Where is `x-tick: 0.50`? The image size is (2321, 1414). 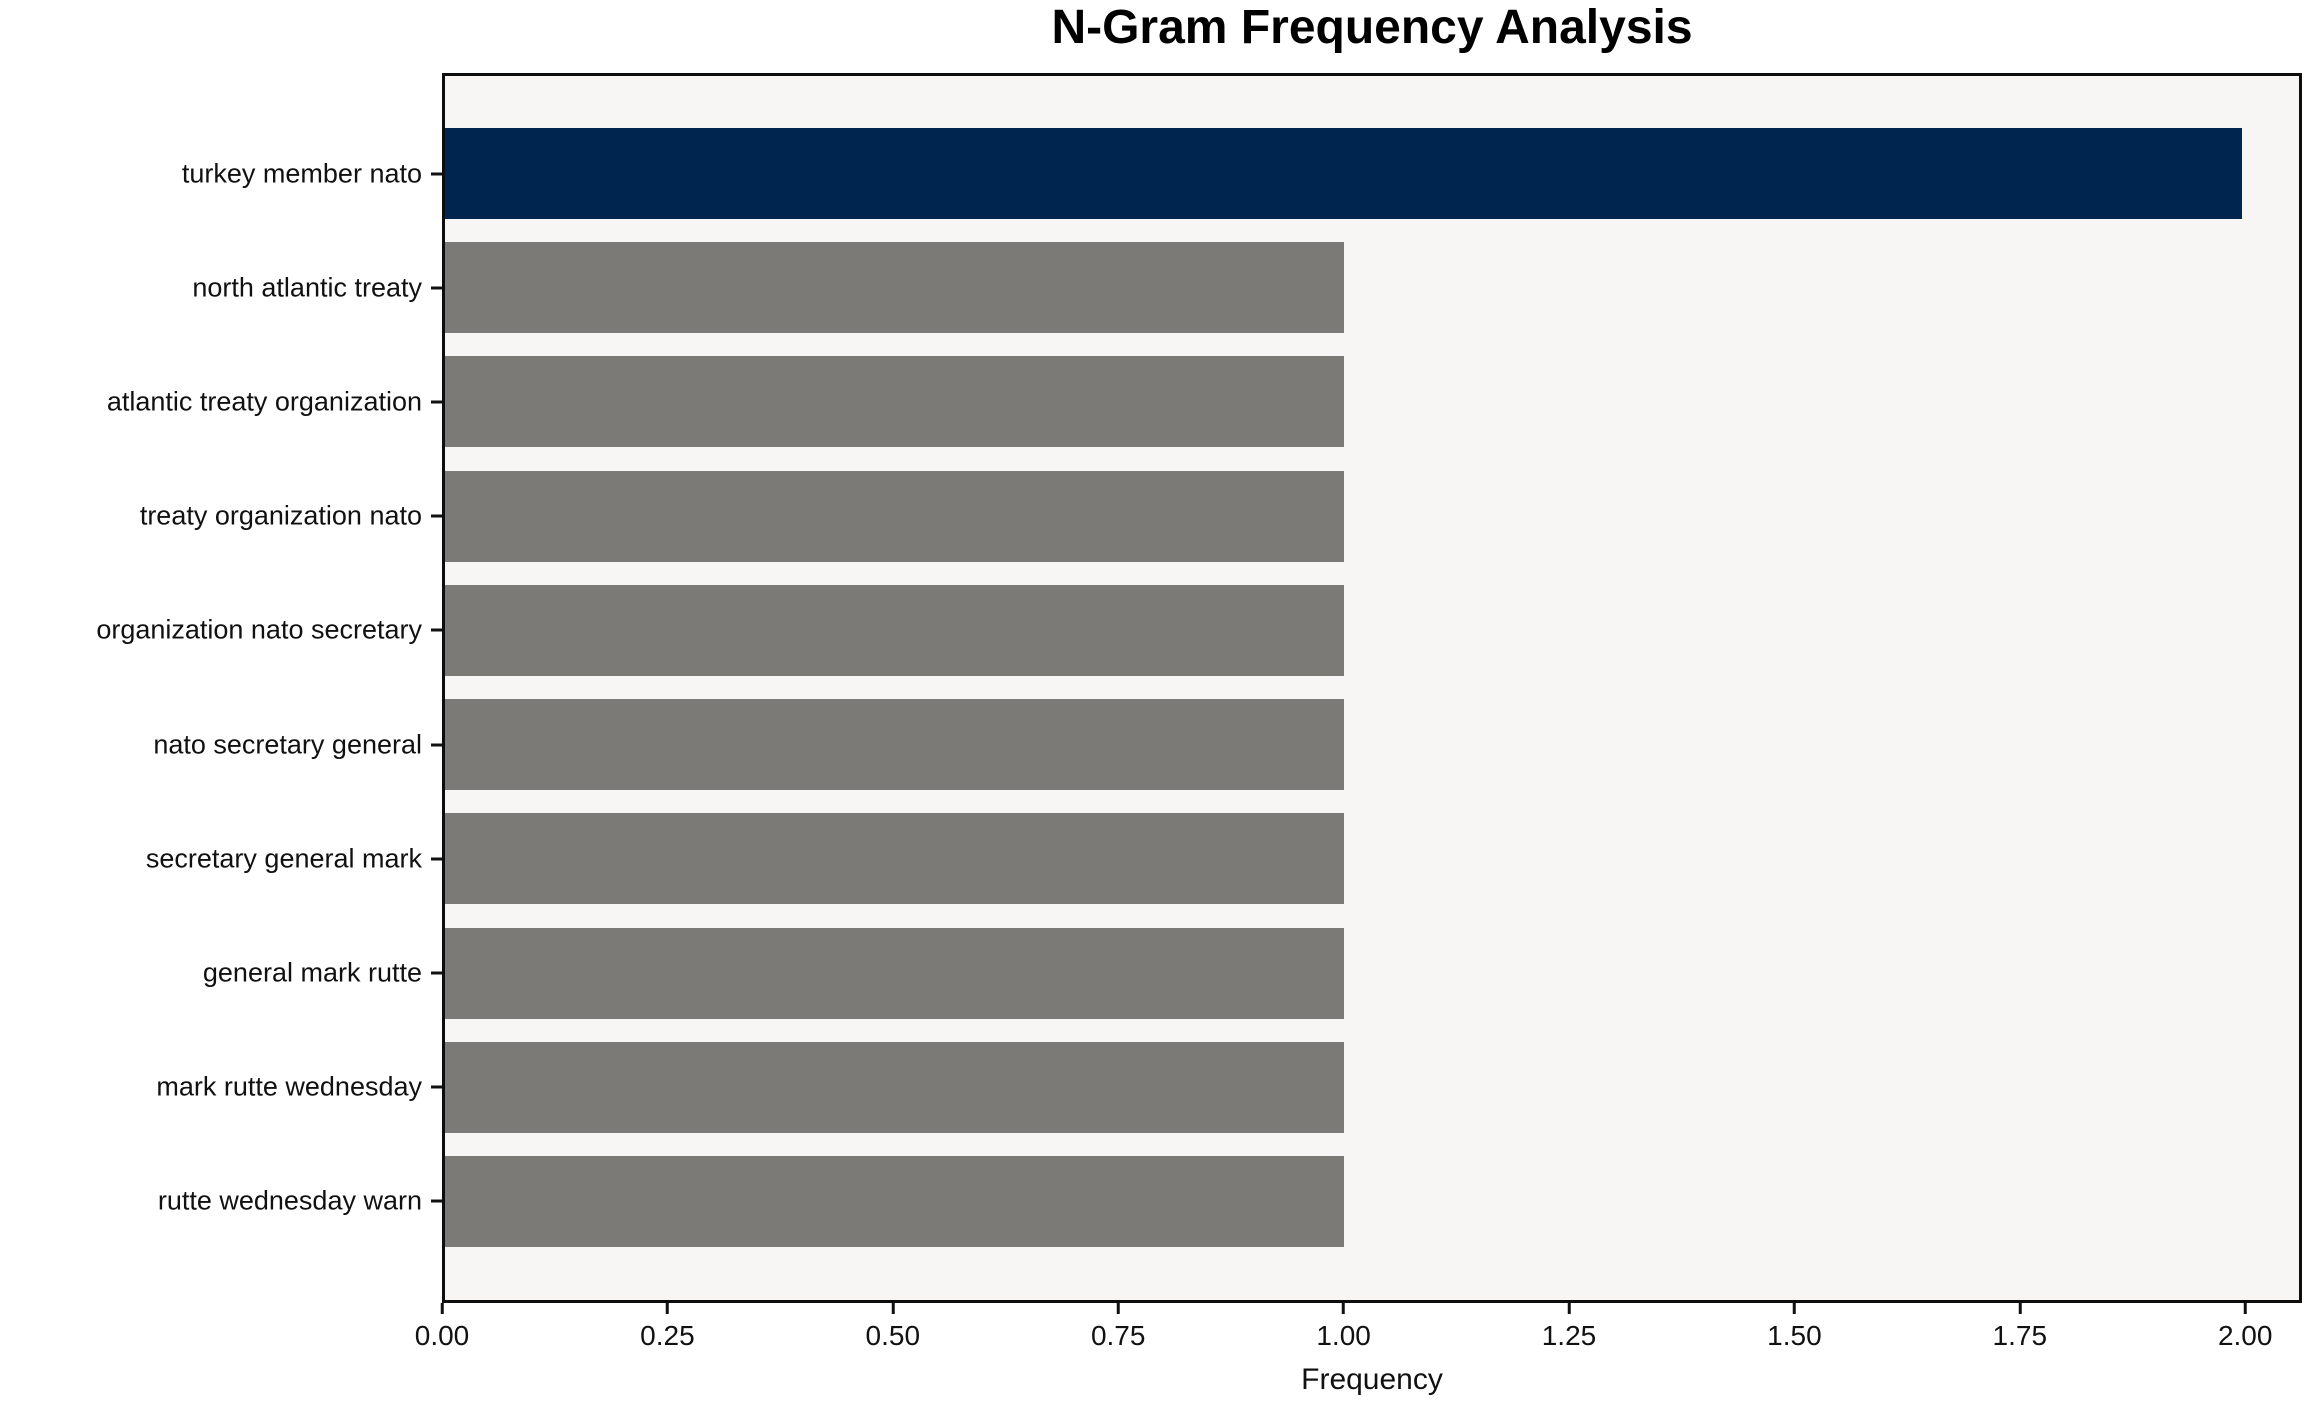
x-tick: 0.50 is located at coordinates (893, 1327).